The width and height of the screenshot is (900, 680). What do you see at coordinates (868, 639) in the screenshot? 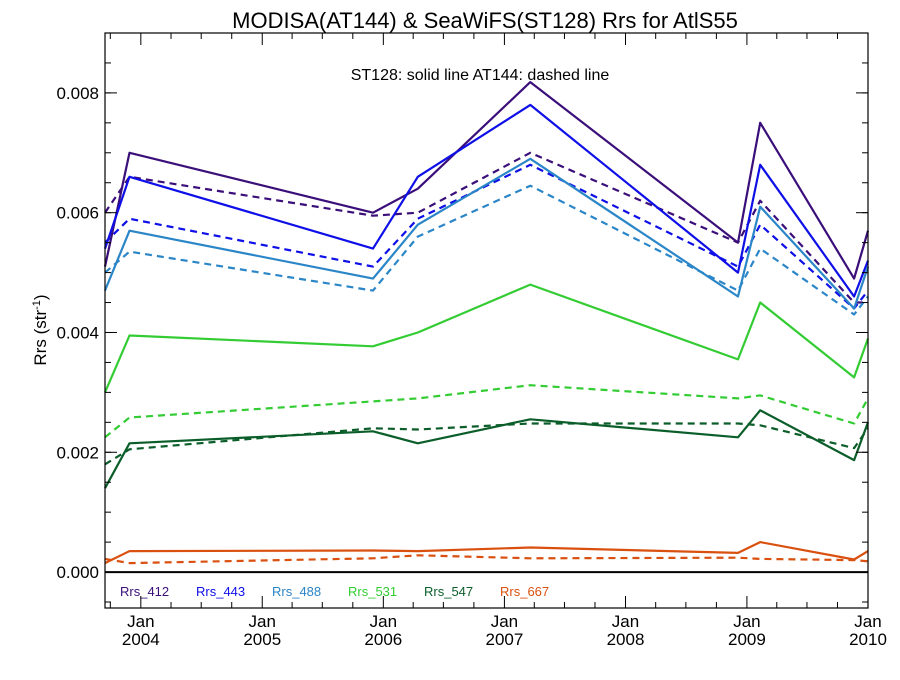
I see `x-tick-label-year: 2010` at bounding box center [868, 639].